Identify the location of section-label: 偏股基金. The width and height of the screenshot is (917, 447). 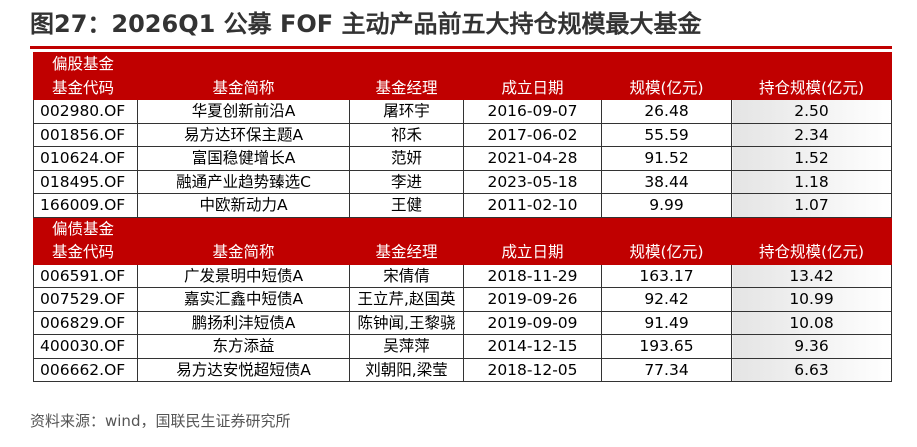
(462, 64).